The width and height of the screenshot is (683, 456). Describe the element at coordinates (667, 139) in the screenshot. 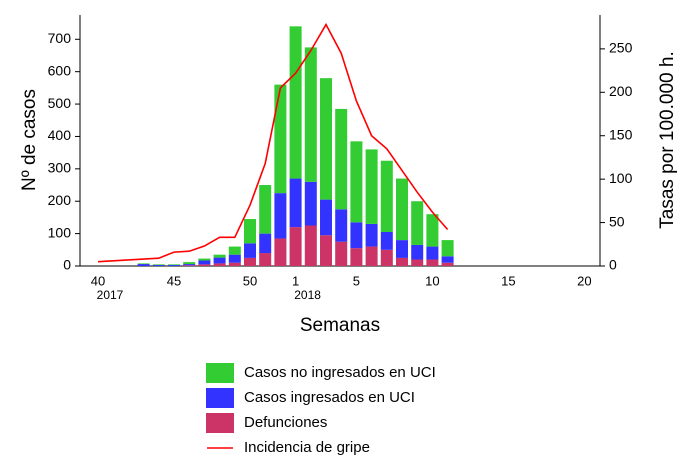

I see `y2-axis-label: Tasas por 100.000 h.` at that location.